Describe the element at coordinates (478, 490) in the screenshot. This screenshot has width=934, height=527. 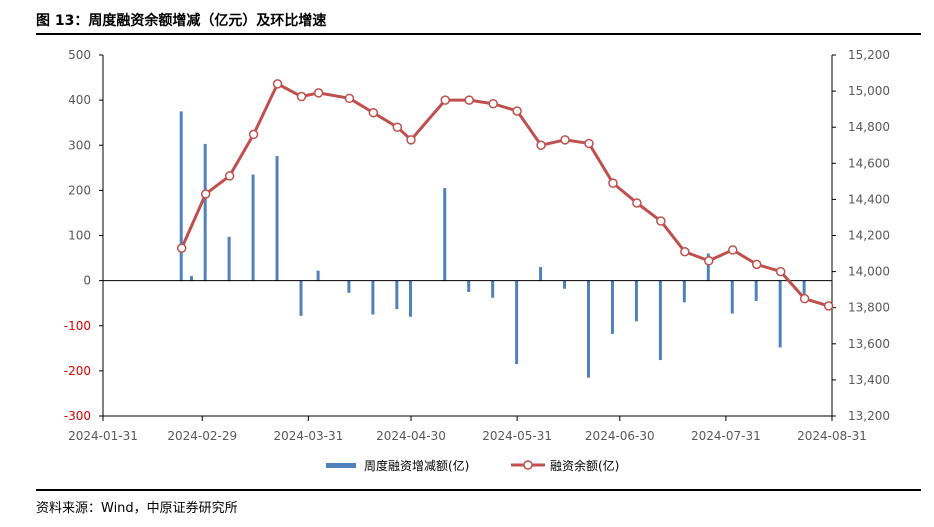
I see `footer-divider` at that location.